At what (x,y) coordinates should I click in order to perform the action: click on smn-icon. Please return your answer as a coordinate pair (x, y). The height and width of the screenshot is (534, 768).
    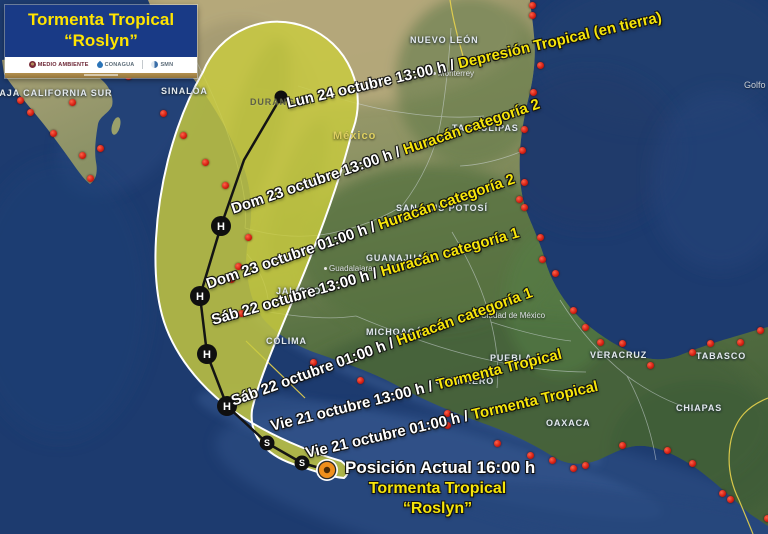
    Looking at the image, I should click on (155, 64).